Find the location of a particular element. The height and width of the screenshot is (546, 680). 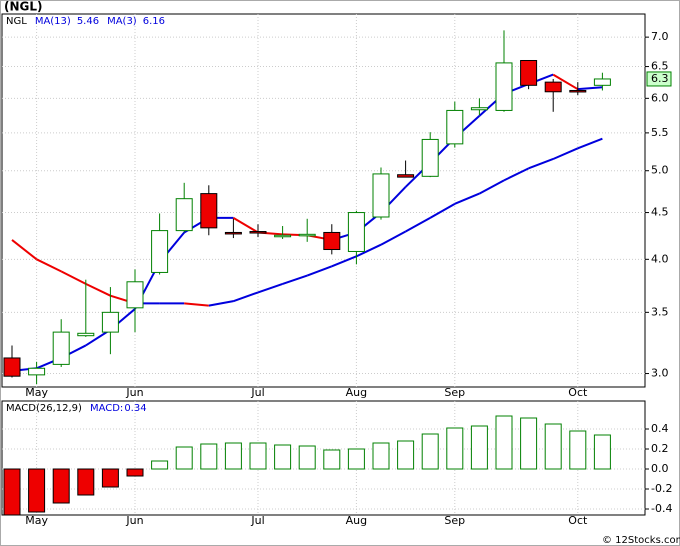

legend-value: 5.46 is located at coordinates (88, 21).